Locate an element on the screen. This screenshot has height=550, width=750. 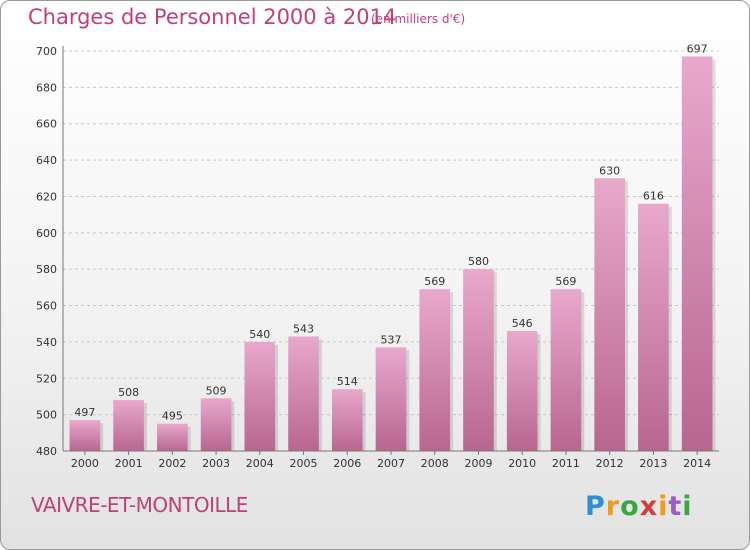
x-tick-label-2002: 2002 is located at coordinates (172, 463).